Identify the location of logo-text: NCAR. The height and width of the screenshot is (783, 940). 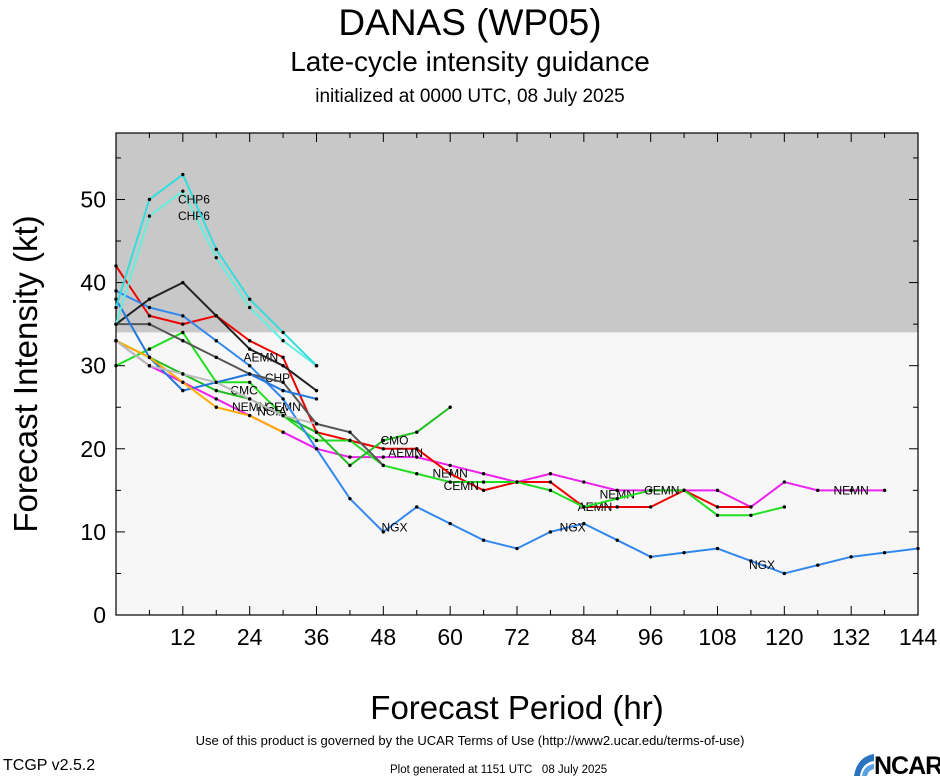
(907, 766).